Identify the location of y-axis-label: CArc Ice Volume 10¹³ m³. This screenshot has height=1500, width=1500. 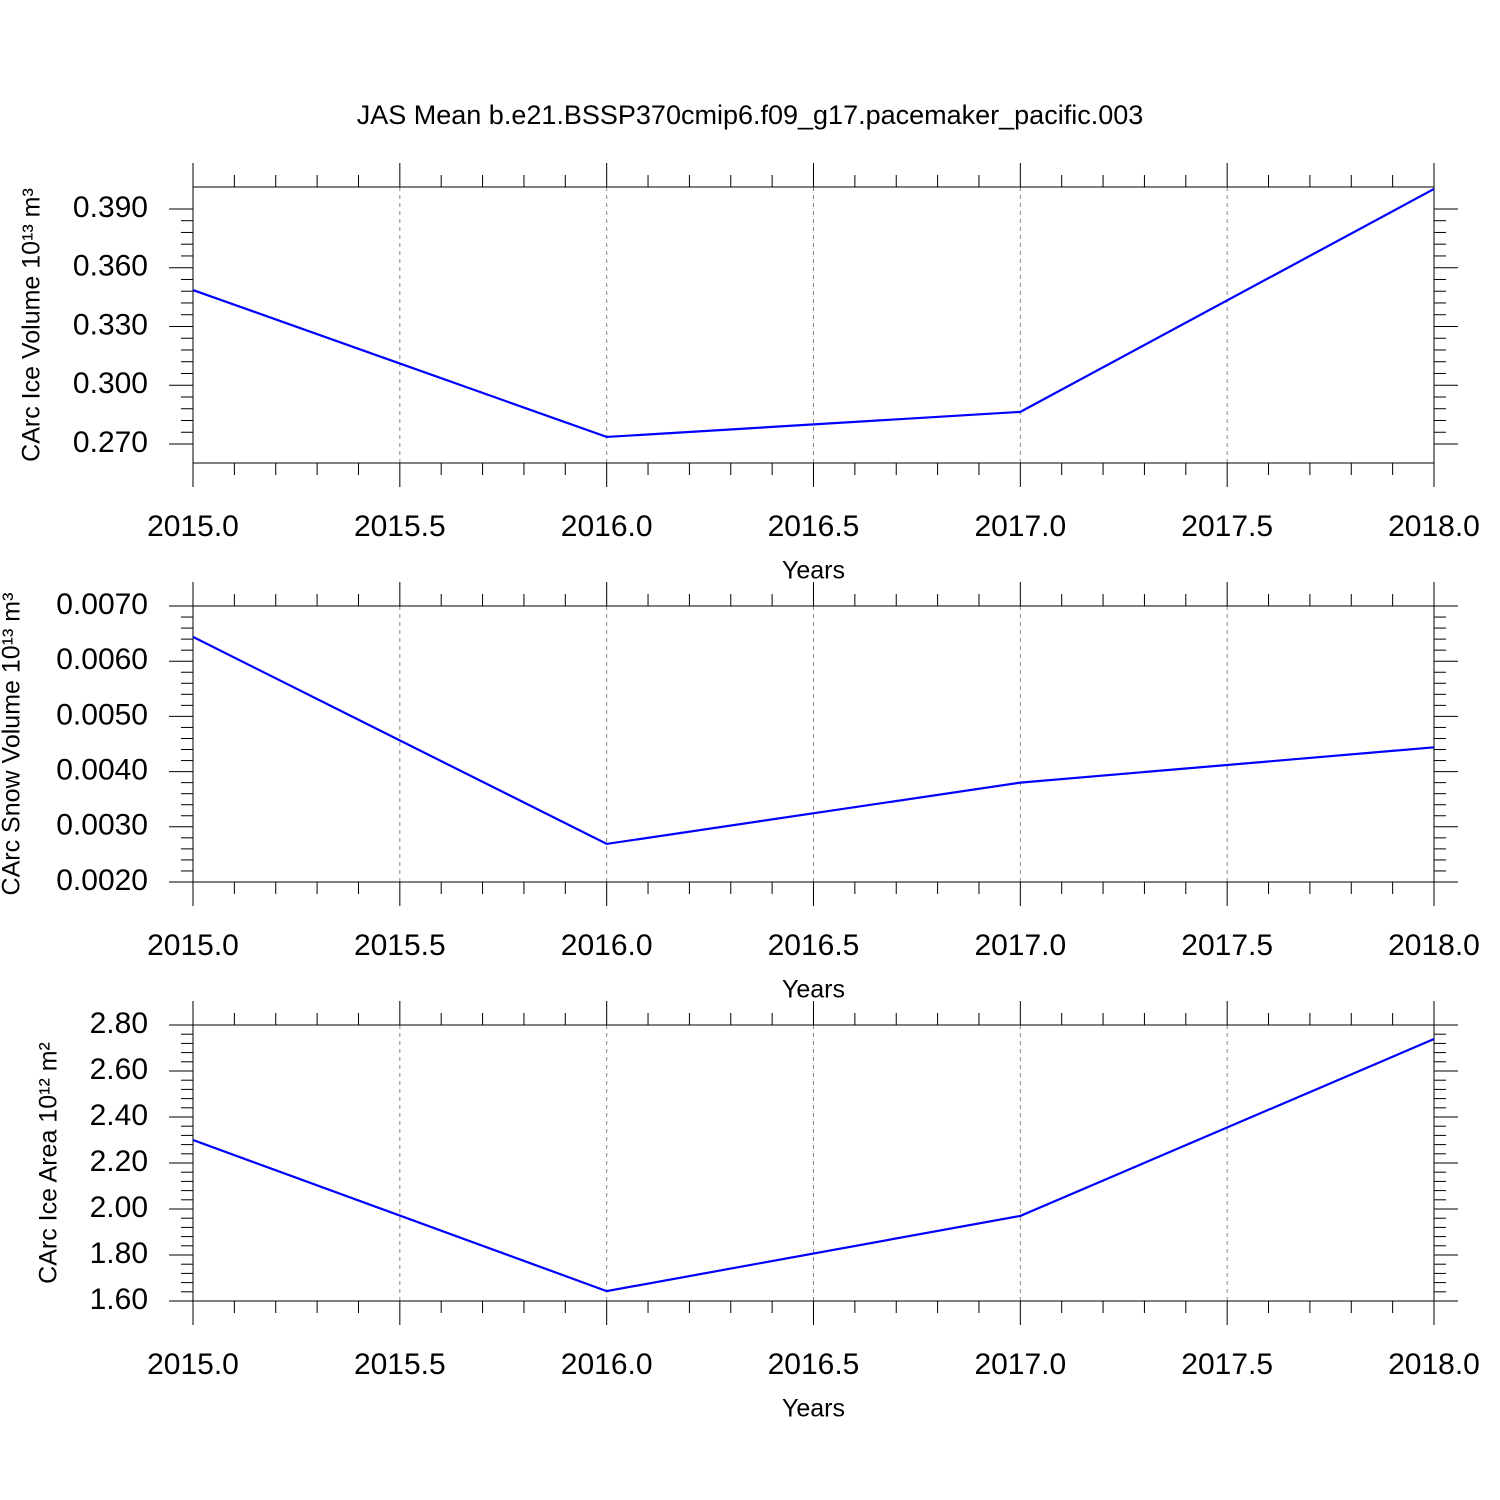
(32, 325).